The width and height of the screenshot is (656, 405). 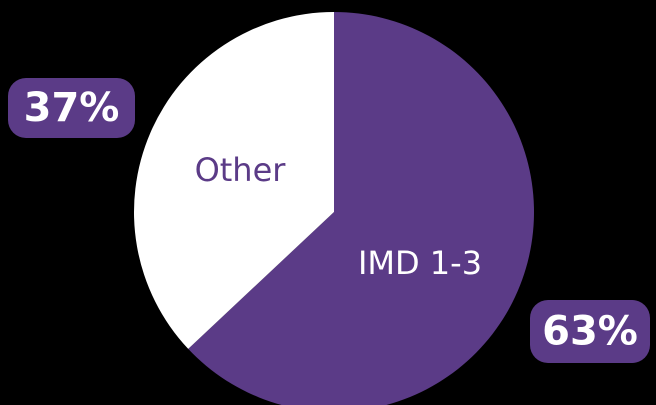 I want to click on value-label: 63%, so click(x=590, y=332).